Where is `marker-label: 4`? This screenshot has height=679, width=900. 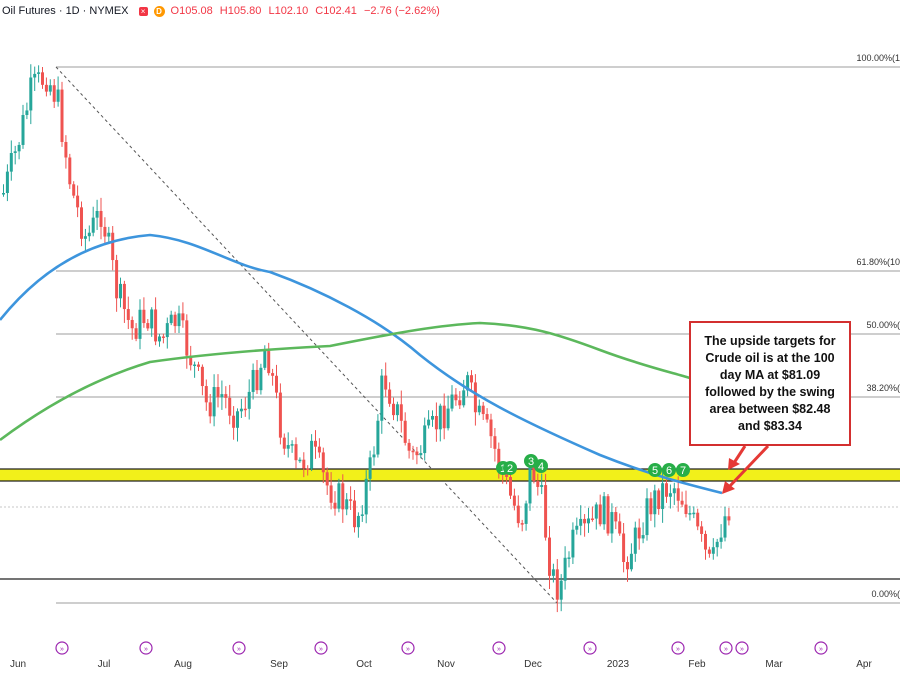
marker-label: 4 is located at coordinates (541, 467).